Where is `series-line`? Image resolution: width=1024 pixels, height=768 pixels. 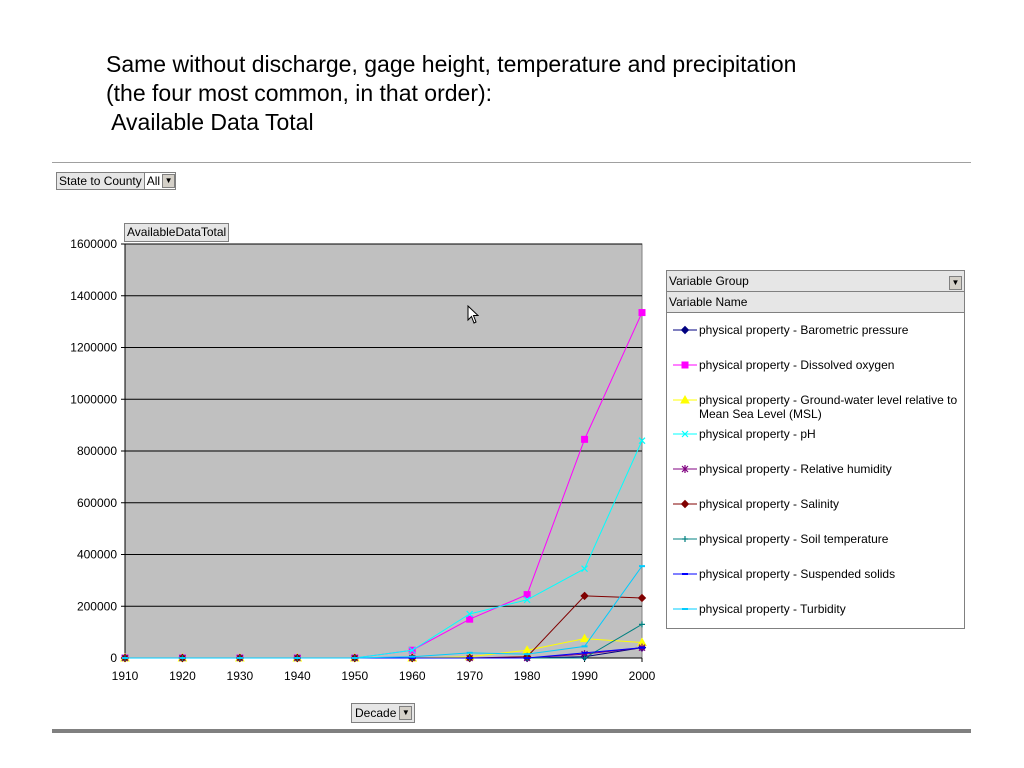 series-line is located at coordinates (384, 612).